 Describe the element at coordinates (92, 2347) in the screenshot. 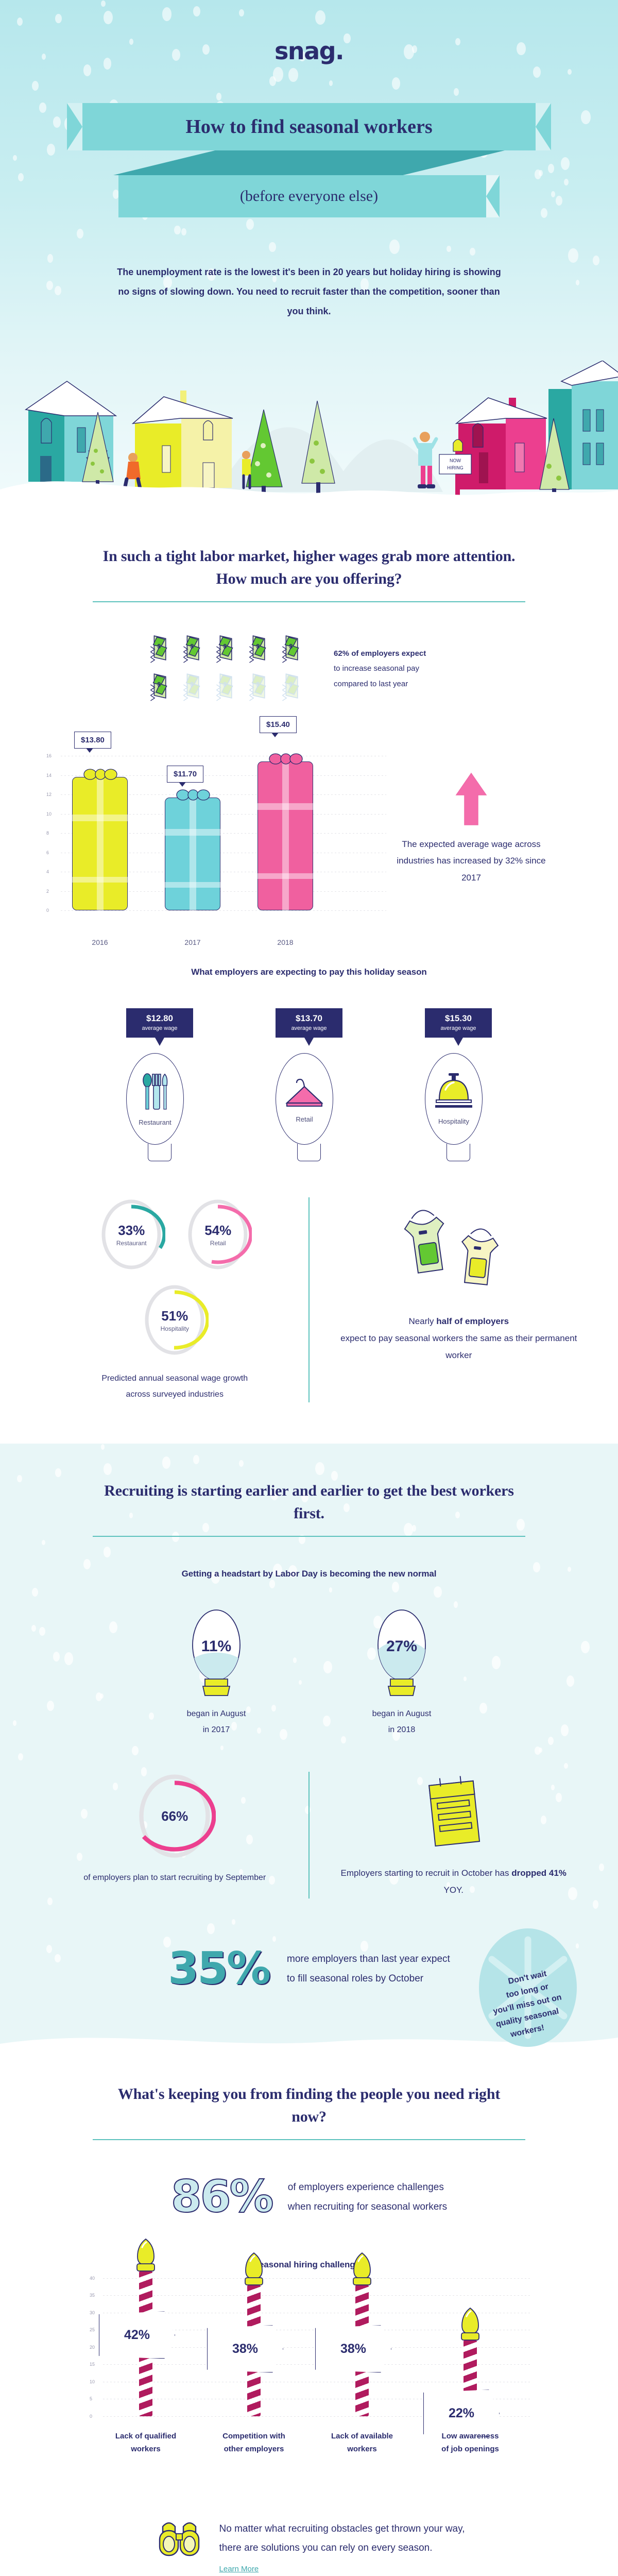

I see `y-axis-tick: 20` at that location.